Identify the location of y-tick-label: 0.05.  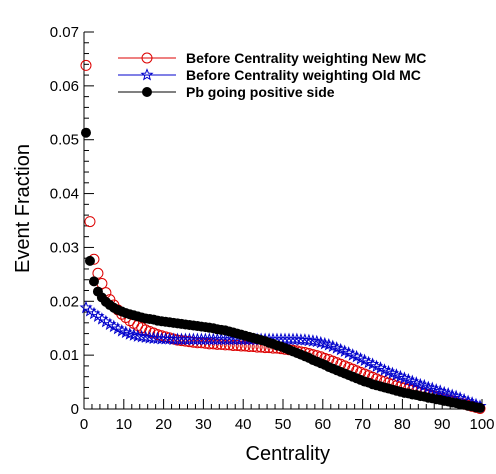
(64, 140).